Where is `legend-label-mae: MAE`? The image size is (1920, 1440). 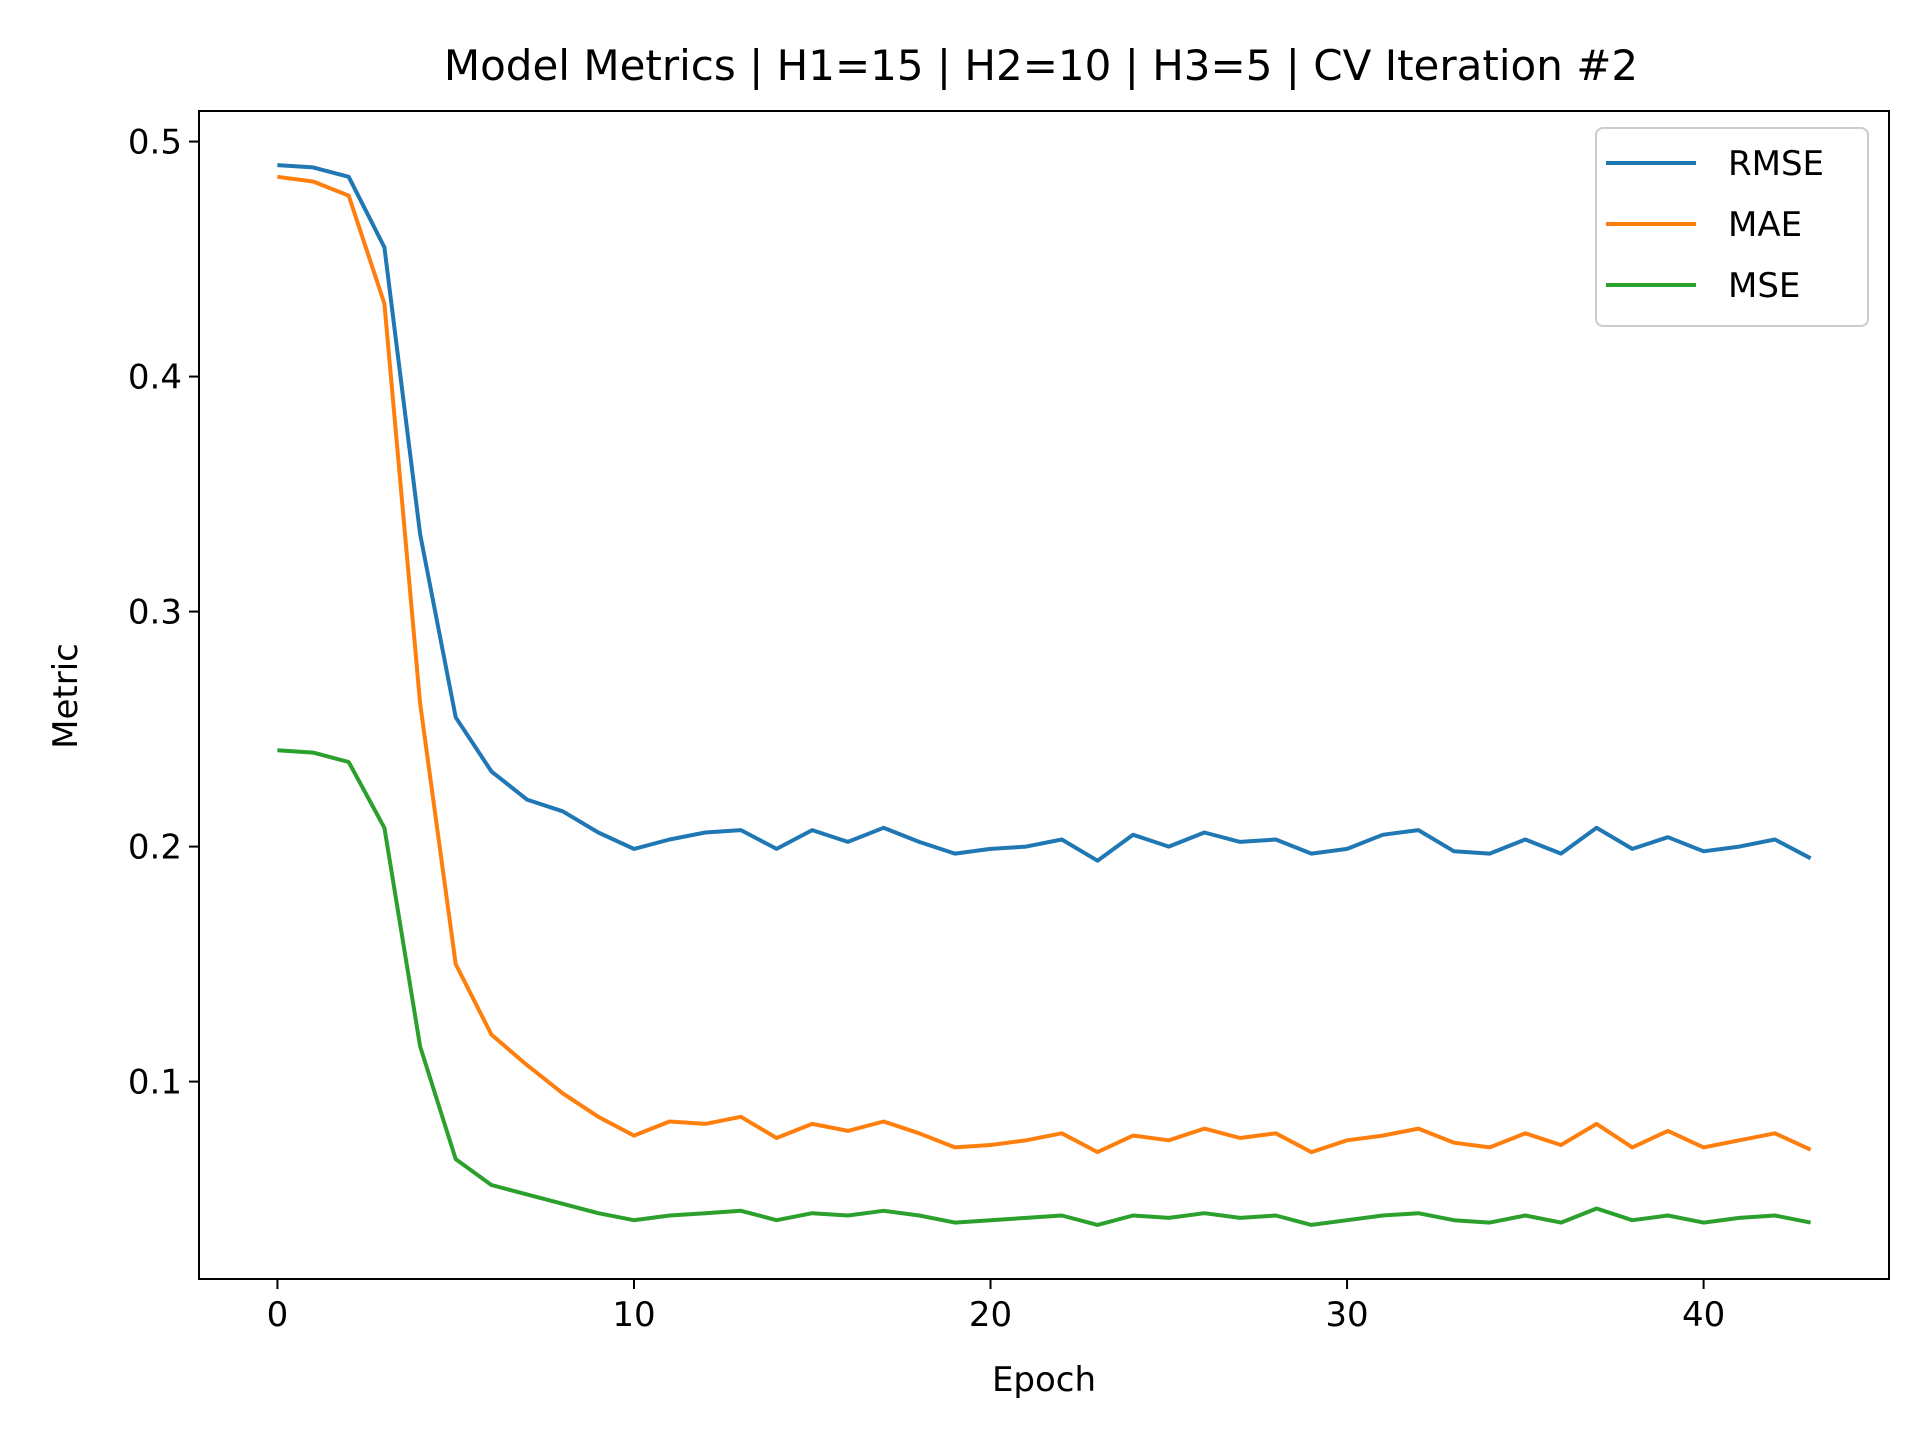 legend-label-mae: MAE is located at coordinates (1765, 225).